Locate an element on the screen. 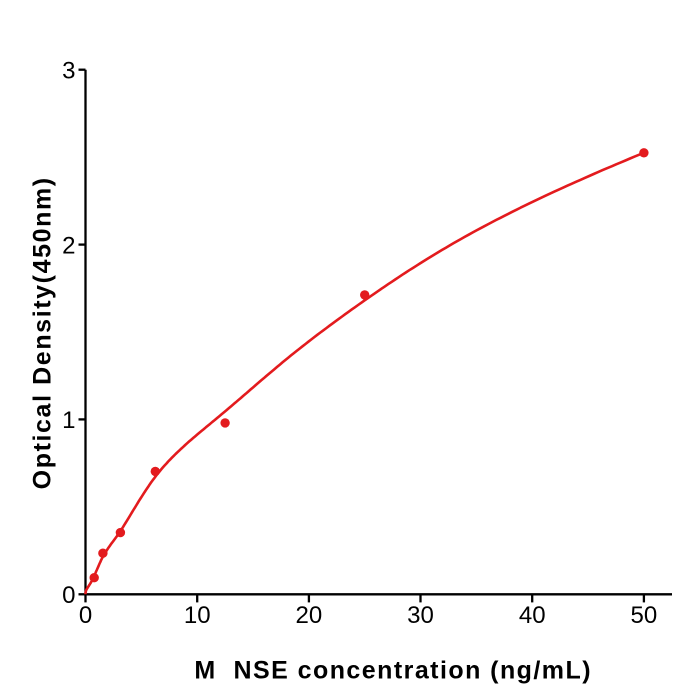  svg-text: Optical Density(450nm) is located at coordinates (42, 332).